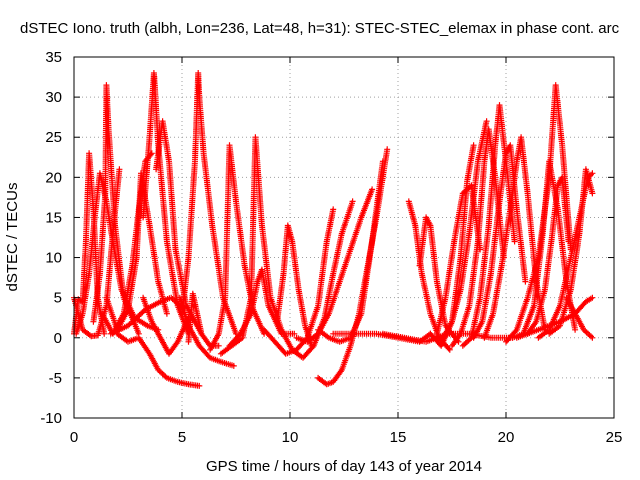 Image resolution: width=640 pixels, height=480 pixels. I want to click on y-tick-label: 15, so click(53, 217).